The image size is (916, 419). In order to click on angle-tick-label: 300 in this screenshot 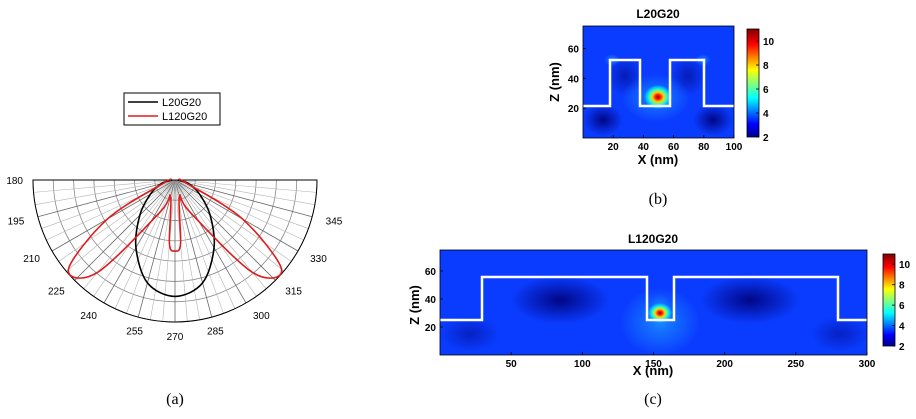, I will do `click(261, 316)`.